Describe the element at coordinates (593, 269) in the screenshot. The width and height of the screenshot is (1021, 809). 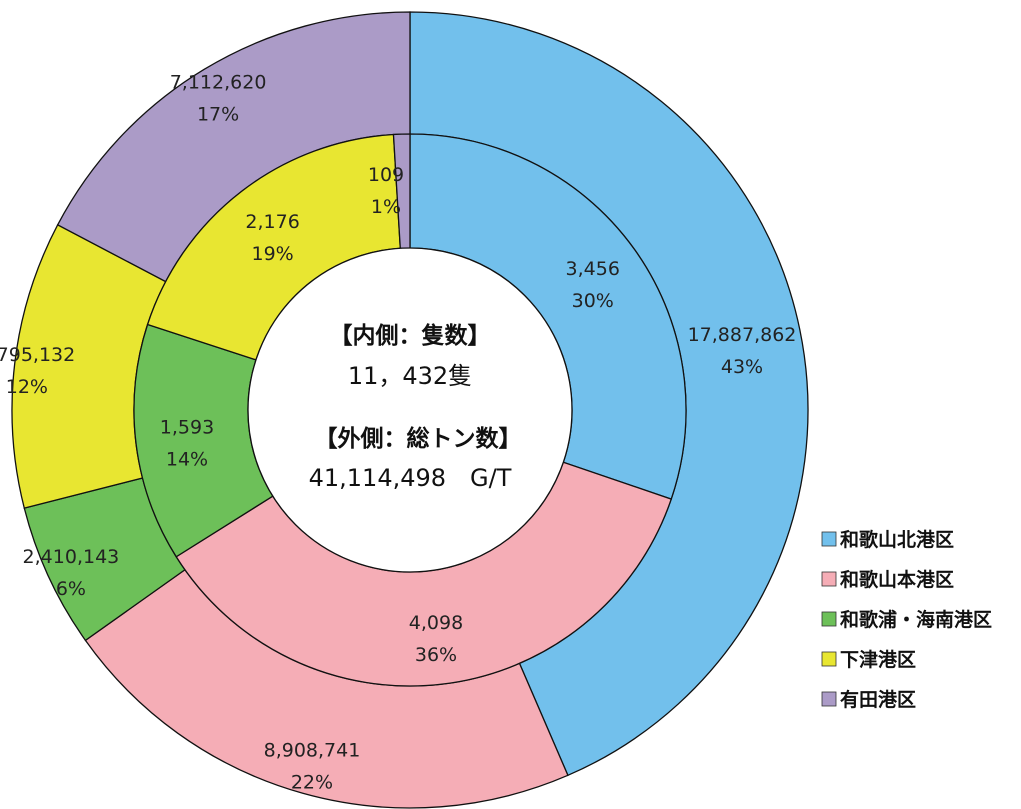
I see `inner-value-label-0: 3,456` at that location.